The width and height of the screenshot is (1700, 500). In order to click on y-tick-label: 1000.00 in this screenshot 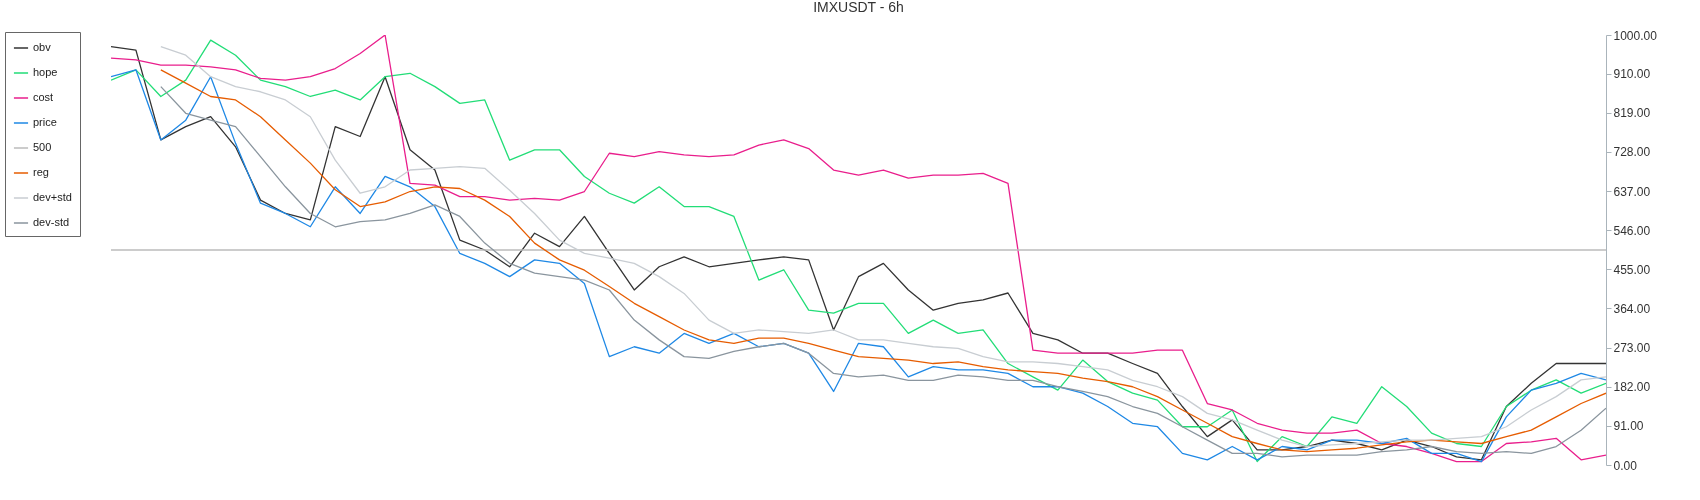, I will do `click(1635, 35)`.